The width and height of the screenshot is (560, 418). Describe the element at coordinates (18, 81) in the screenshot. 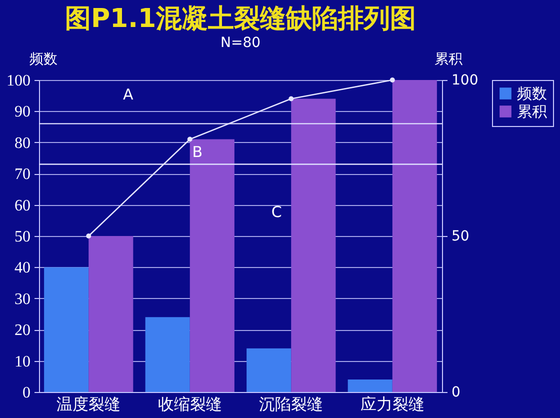

I see `y-tick-label: 100` at that location.